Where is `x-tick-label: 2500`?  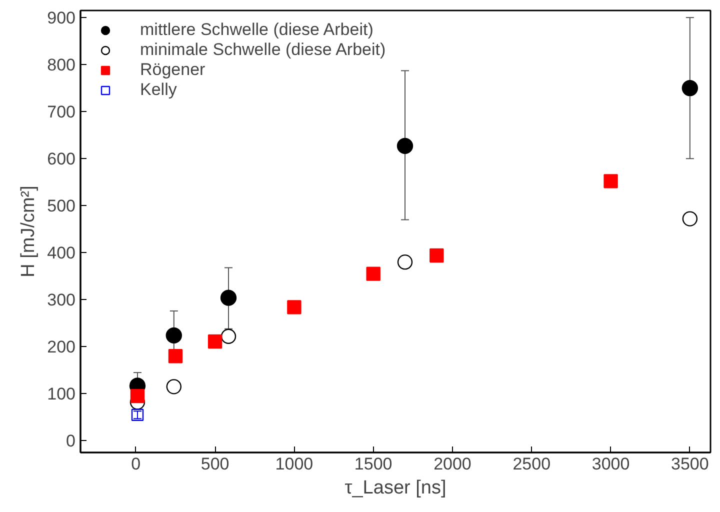
x-tick-label: 2500 is located at coordinates (531, 464).